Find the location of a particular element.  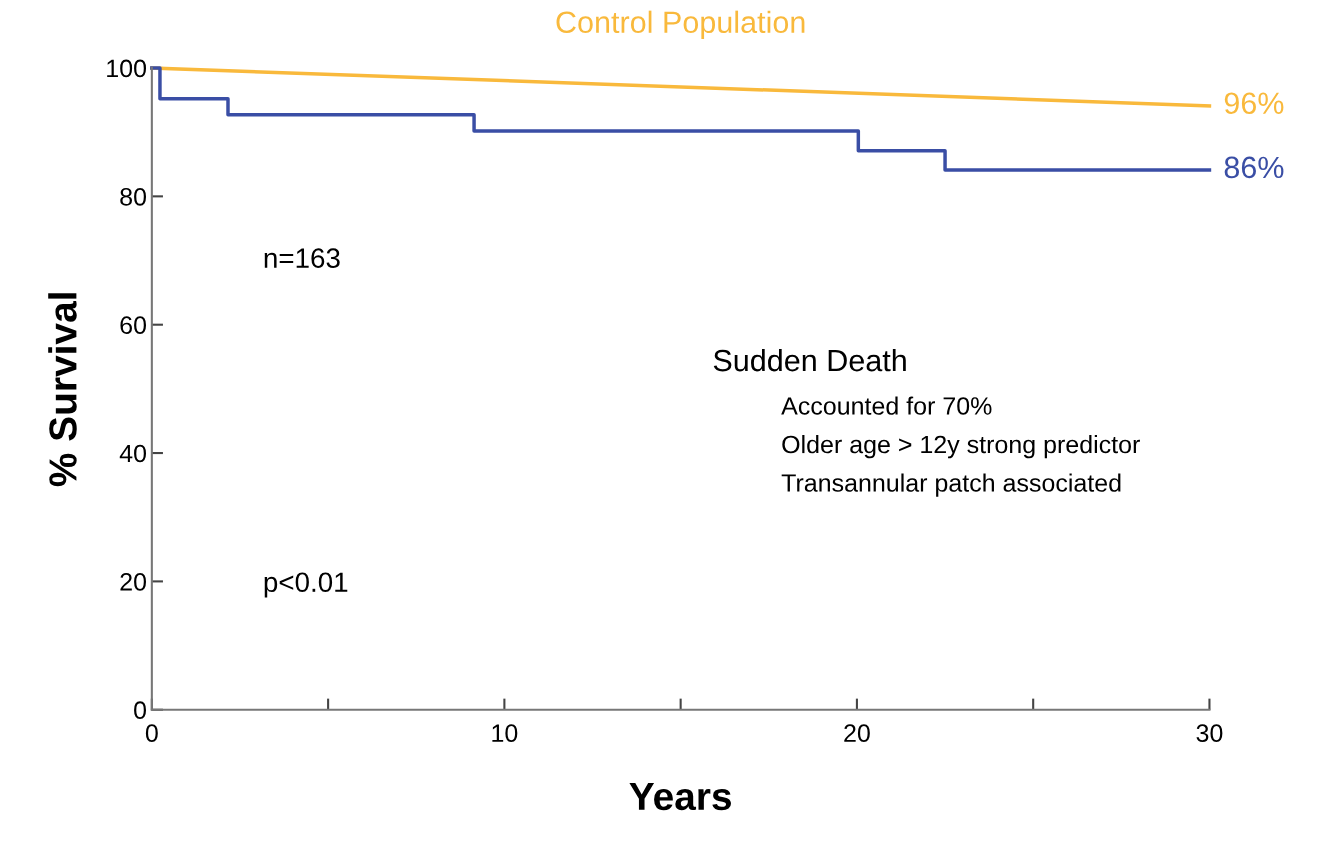

x-tick-label: 10 is located at coordinates (505, 733).